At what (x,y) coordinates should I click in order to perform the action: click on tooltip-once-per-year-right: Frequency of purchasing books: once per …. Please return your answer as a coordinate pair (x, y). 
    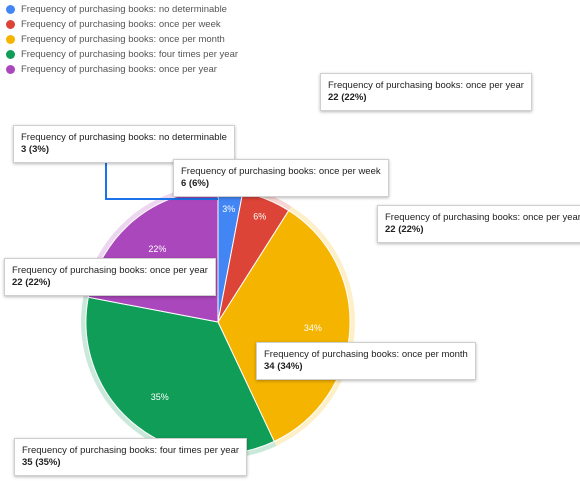
    Looking at the image, I should click on (478, 224).